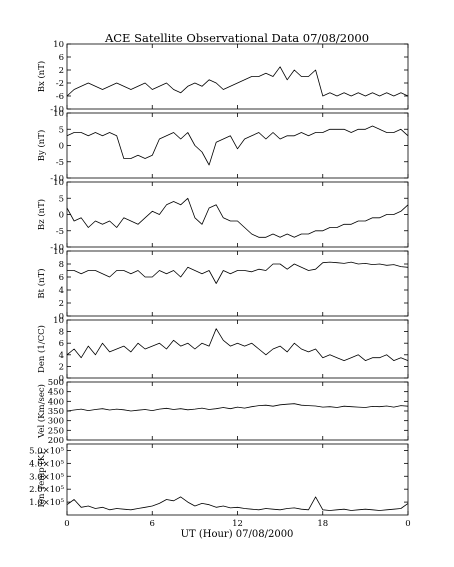  I want to click on panel-frame-bz, so click(237, 214).